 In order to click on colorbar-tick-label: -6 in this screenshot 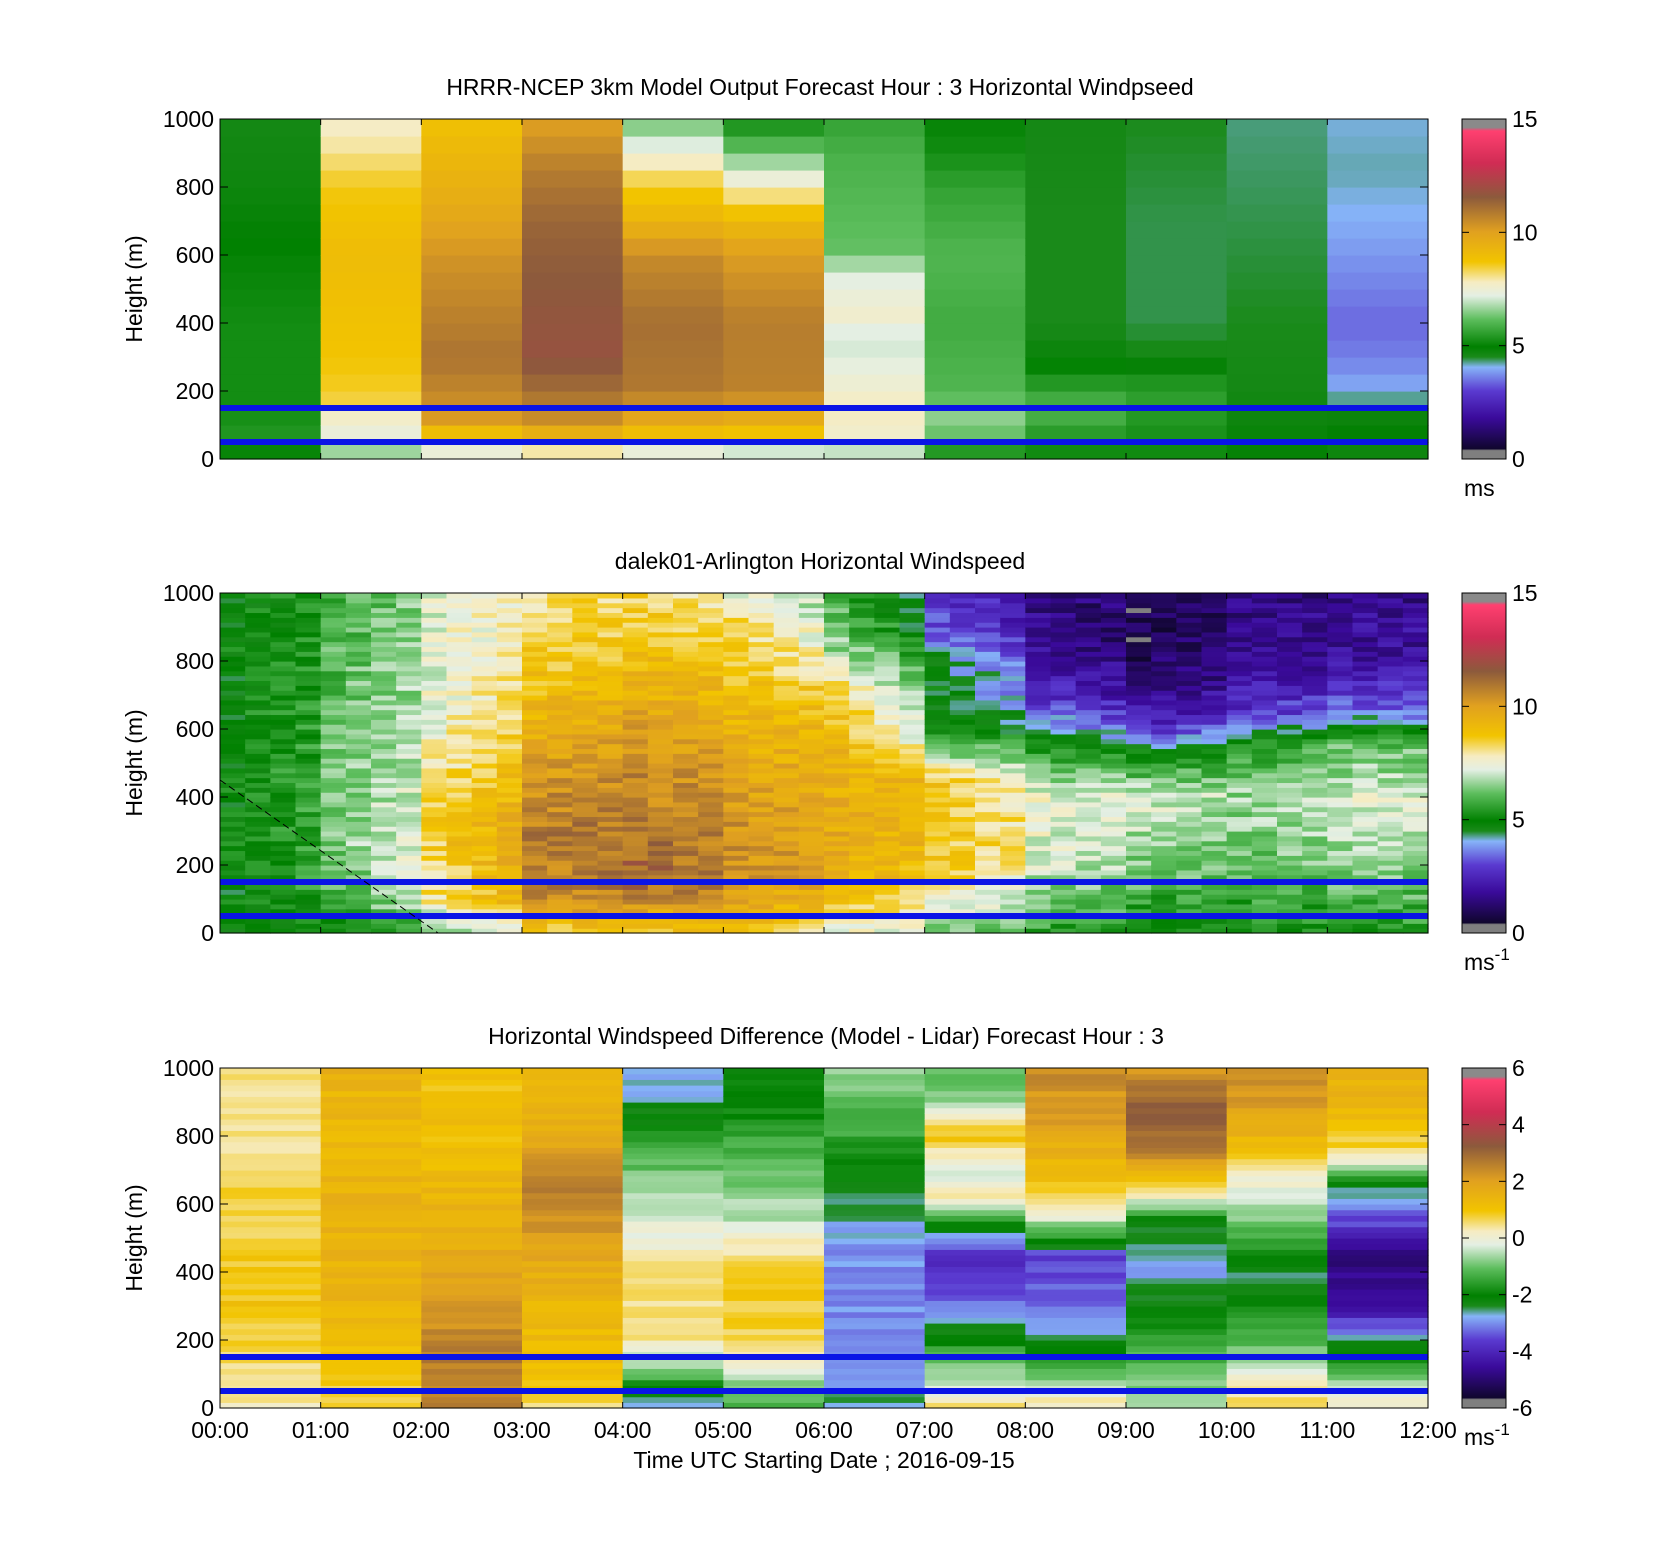, I will do `click(1522, 1408)`.